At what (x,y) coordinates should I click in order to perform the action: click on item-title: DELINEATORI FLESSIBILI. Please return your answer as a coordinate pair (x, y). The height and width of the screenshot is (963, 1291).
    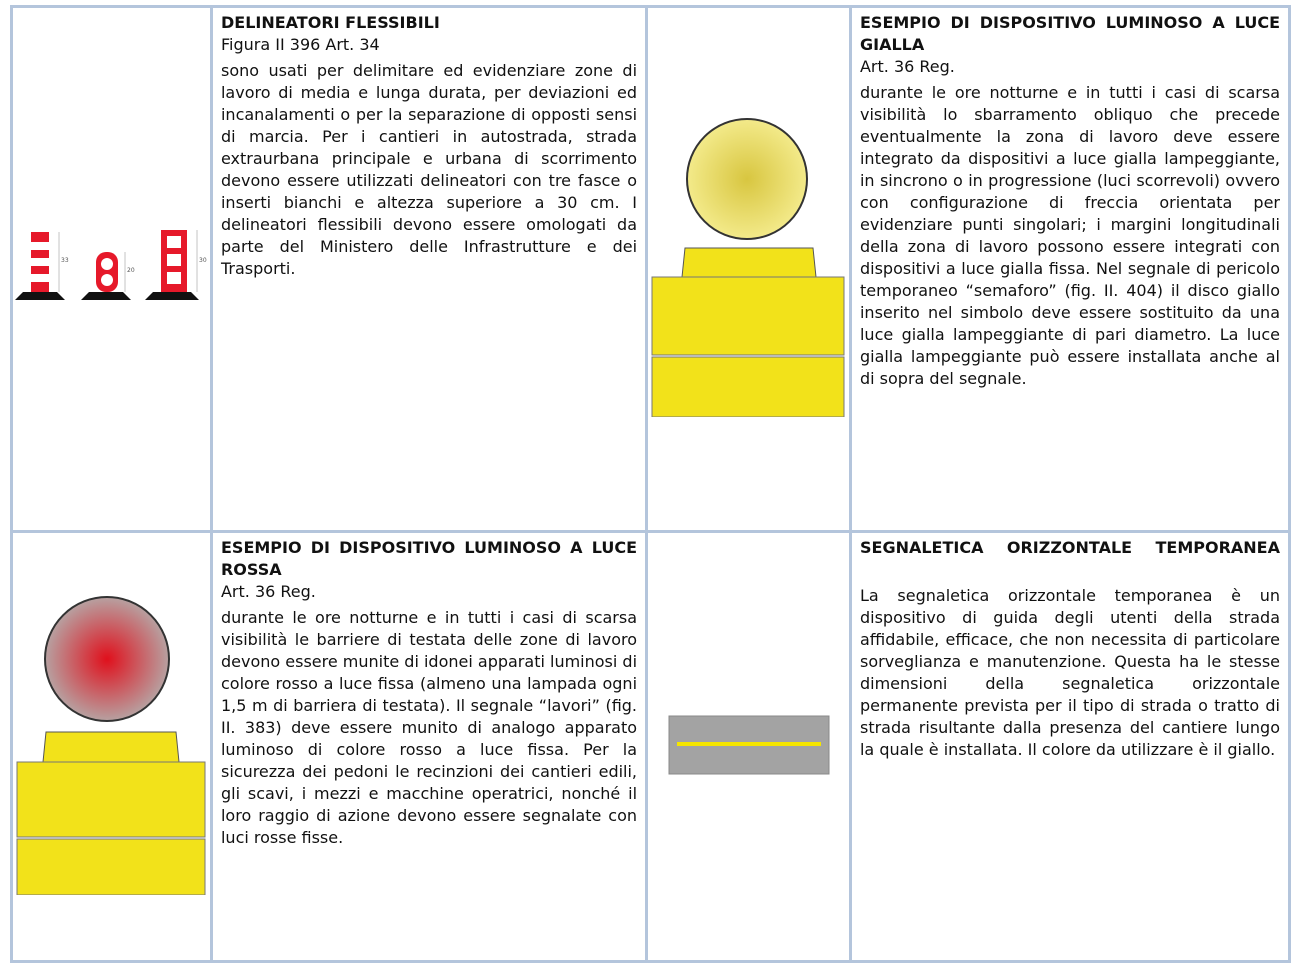
    Looking at the image, I should click on (330, 22).